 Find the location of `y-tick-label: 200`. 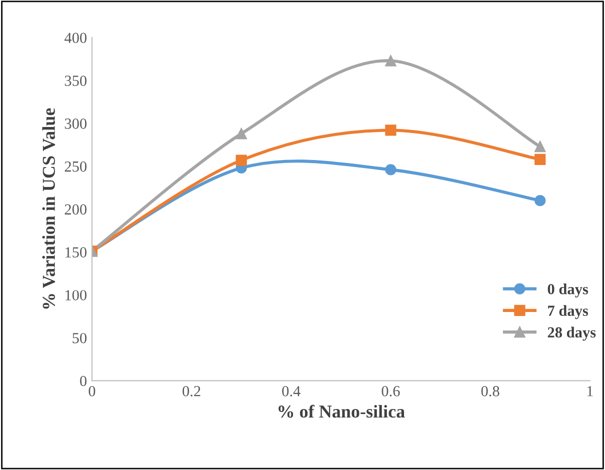

y-tick-label: 200 is located at coordinates (75, 209).